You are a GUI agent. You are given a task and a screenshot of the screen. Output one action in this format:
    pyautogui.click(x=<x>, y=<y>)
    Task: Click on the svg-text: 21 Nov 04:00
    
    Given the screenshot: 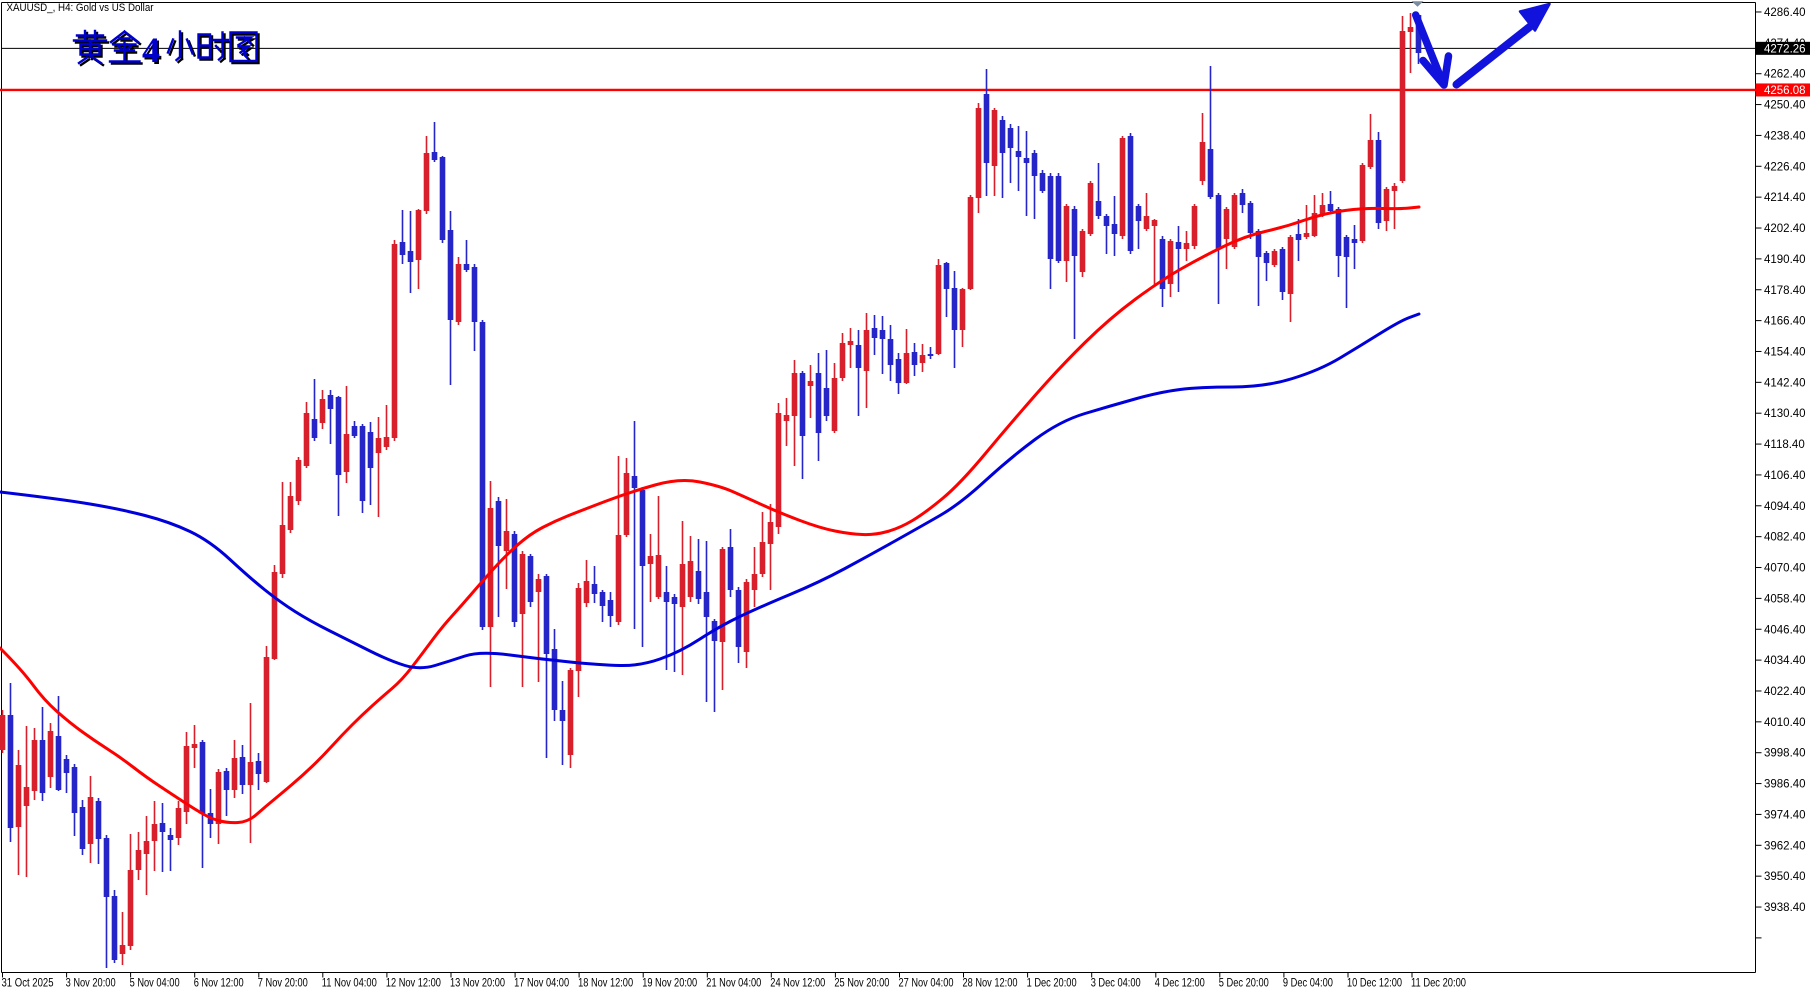 What is the action you would take?
    pyautogui.click(x=733, y=984)
    